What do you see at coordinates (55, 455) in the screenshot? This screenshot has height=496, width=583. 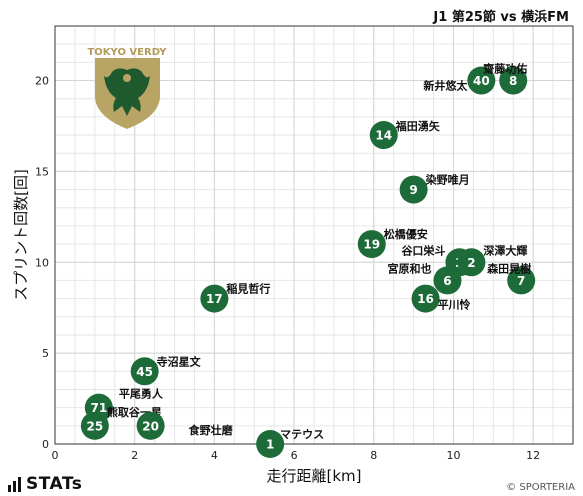 I see `x-tick-label: 0` at bounding box center [55, 455].